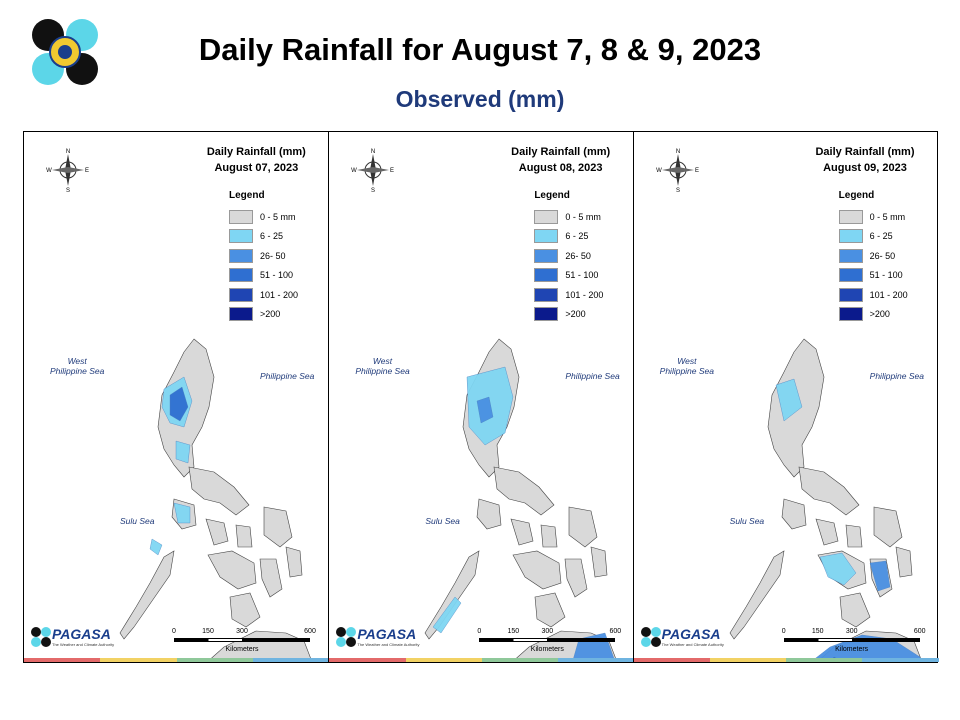  What do you see at coordinates (561, 160) in the screenshot?
I see `map-header: Daily Rainfall (mm) August 08, 2023` at bounding box center [561, 160].